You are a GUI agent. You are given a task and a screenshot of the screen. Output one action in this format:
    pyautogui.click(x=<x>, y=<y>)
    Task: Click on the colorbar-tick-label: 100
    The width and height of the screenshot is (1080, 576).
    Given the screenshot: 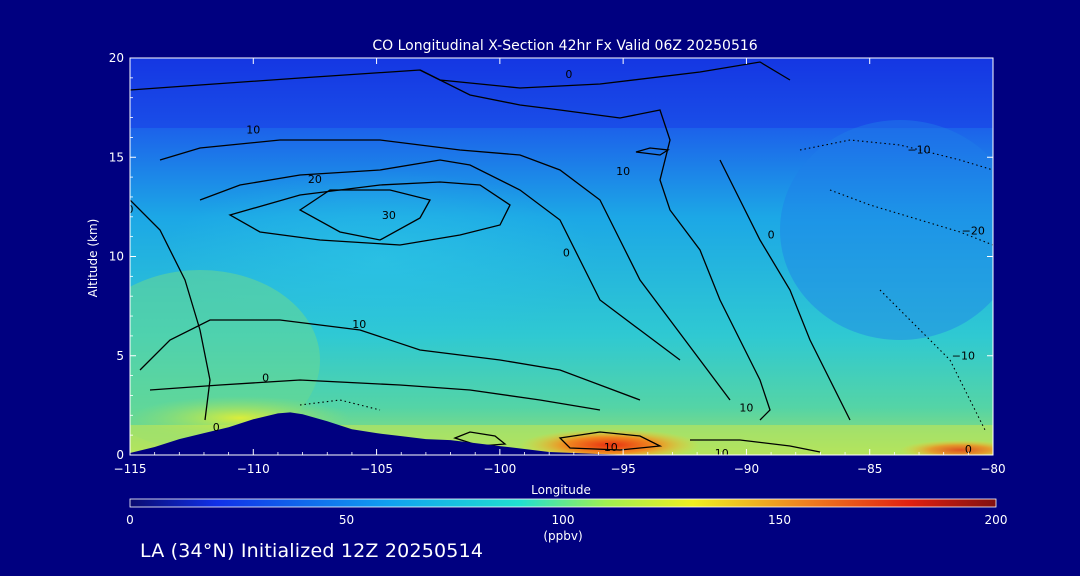 What is the action you would take?
    pyautogui.click(x=563, y=520)
    